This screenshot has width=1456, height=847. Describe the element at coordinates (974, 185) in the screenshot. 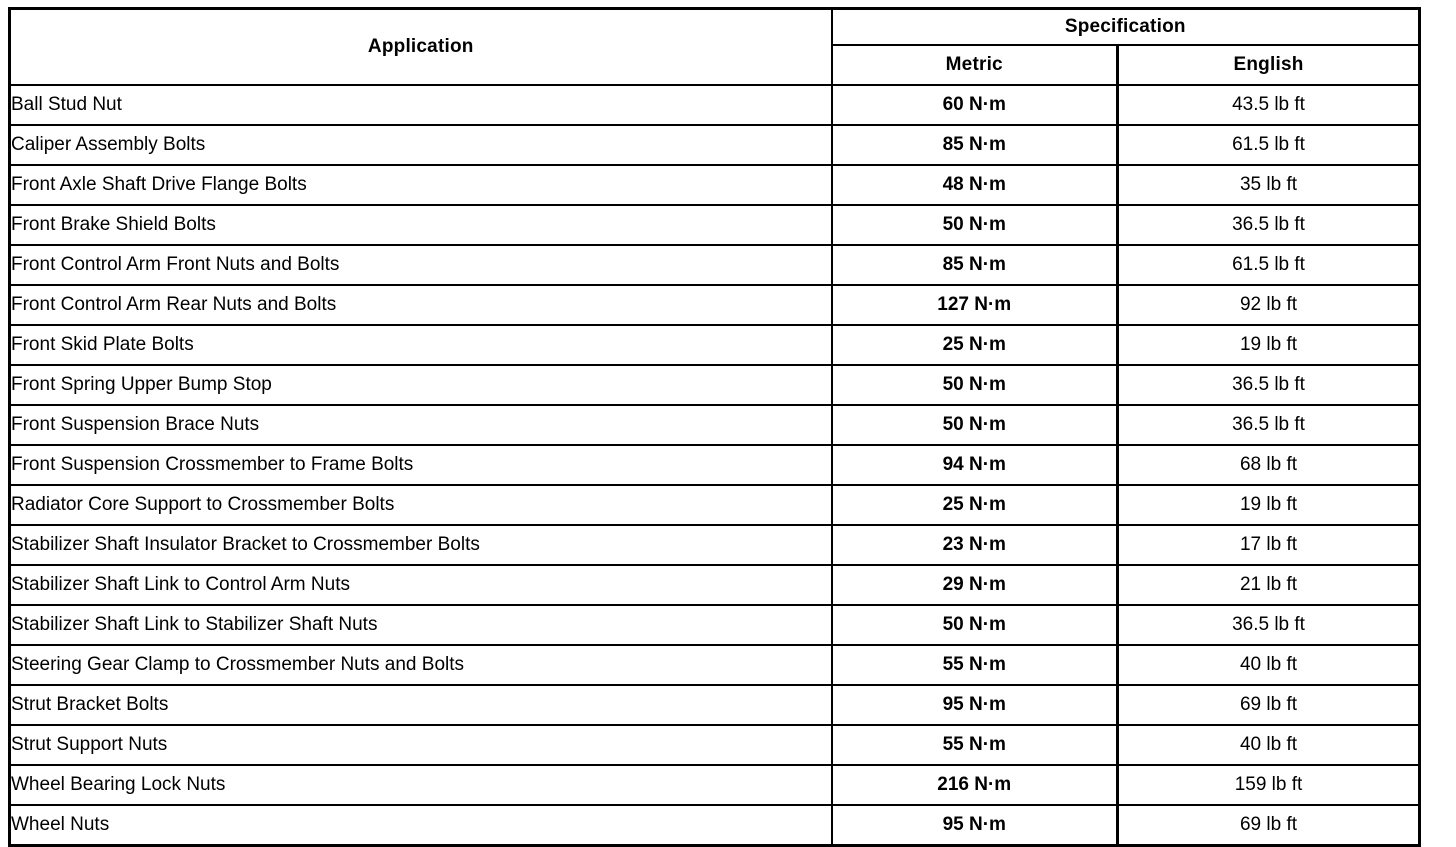

I see `cell-metric-torque: 48 N·m` at that location.